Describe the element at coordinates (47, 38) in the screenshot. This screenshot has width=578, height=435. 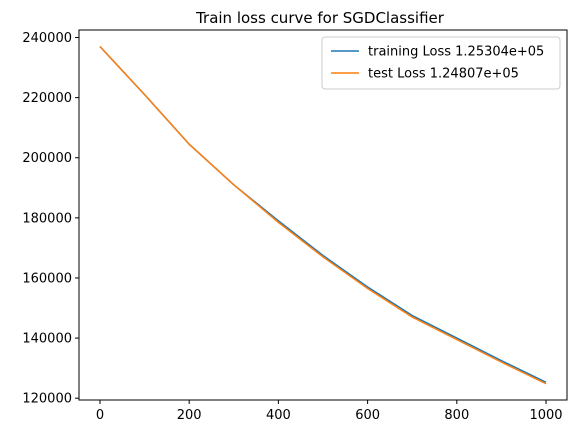
I see `y-tick-label: 240000` at that location.